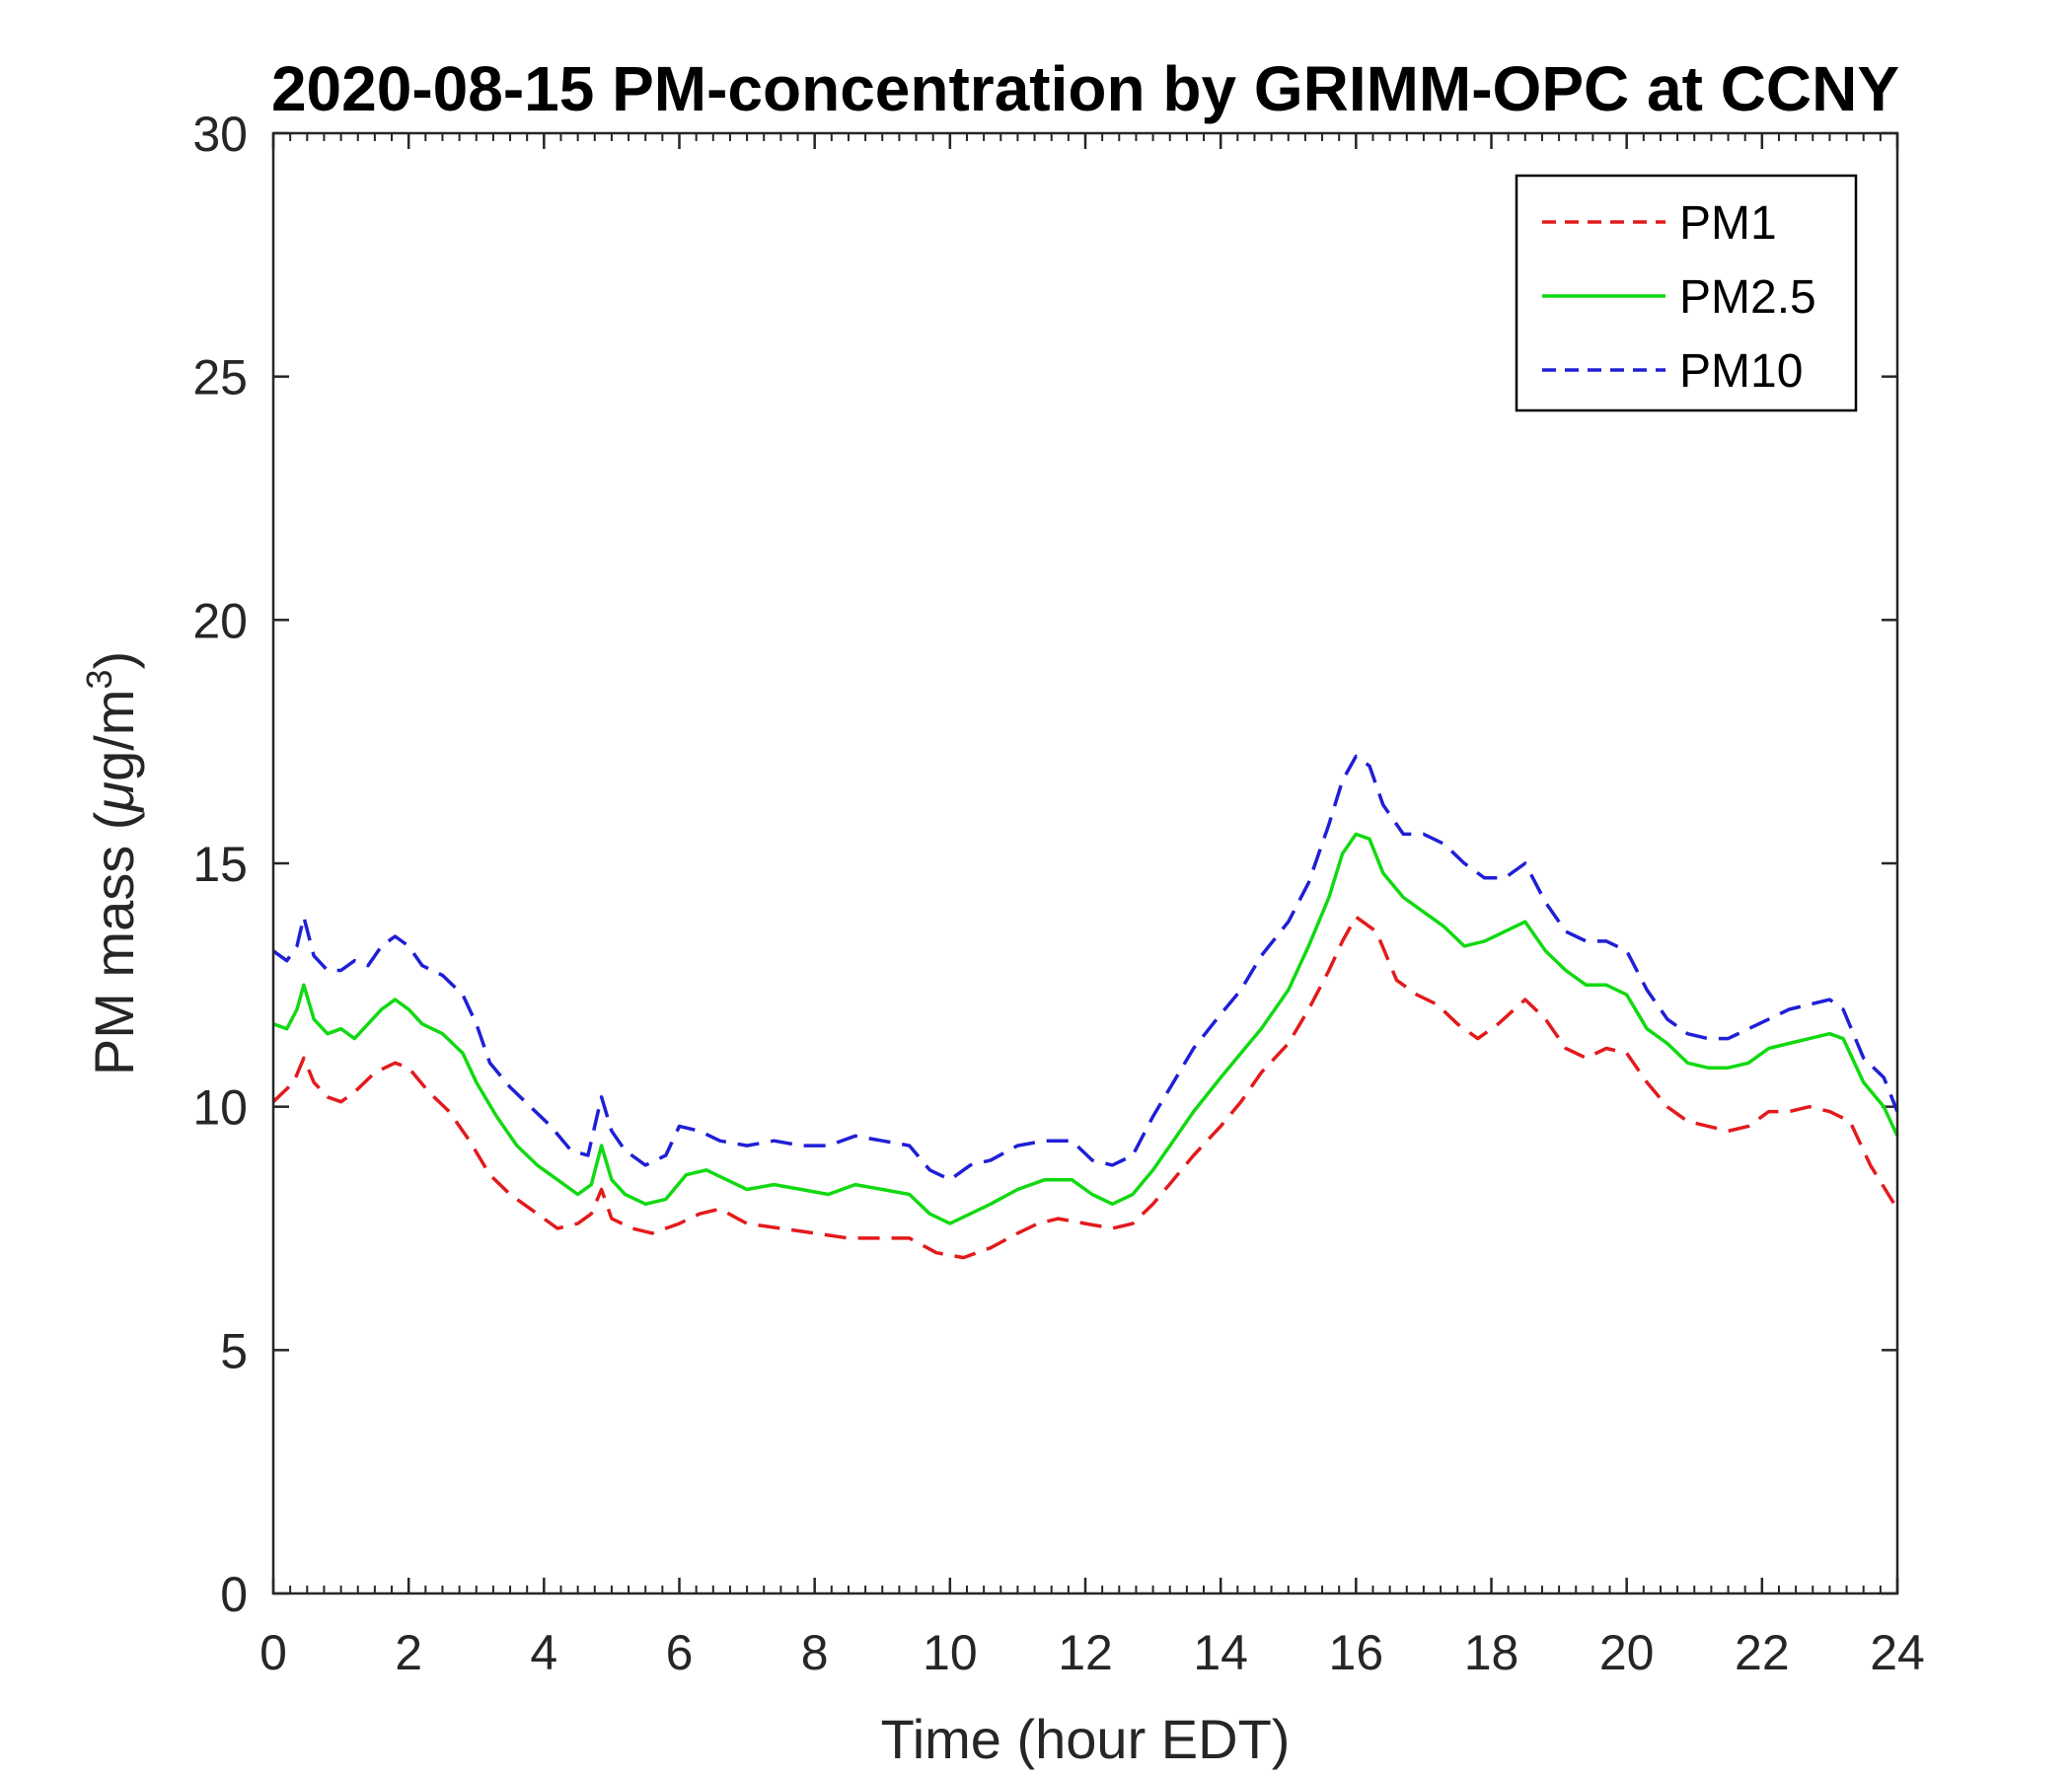 Image resolution: width=2072 pixels, height=1776 pixels. I want to click on y-tick-label: 5, so click(234, 1350).